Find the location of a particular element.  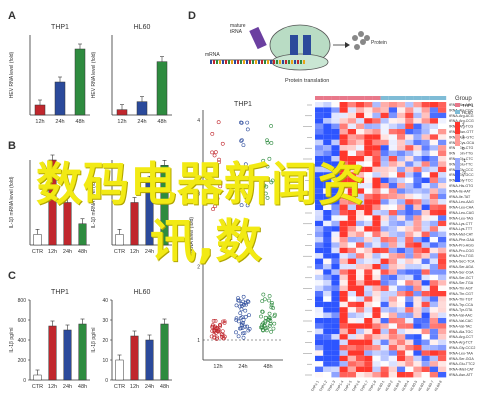

heatmap-row-label: tRNA-Pro-AGG is located at coordinates (461, 245).